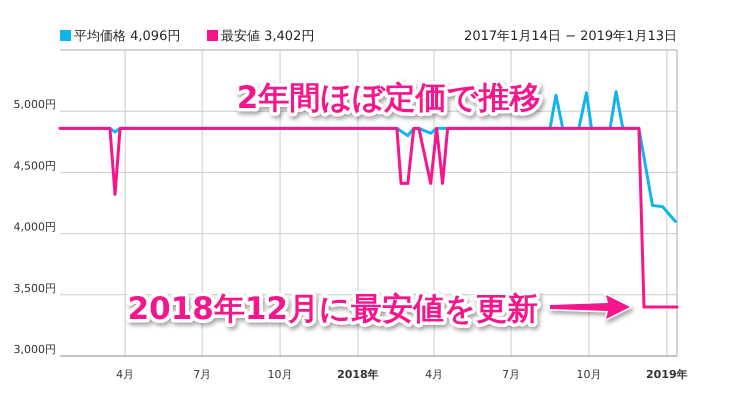  What do you see at coordinates (267, 36) in the screenshot?
I see `legend-label: 最安値 3,402円` at bounding box center [267, 36].